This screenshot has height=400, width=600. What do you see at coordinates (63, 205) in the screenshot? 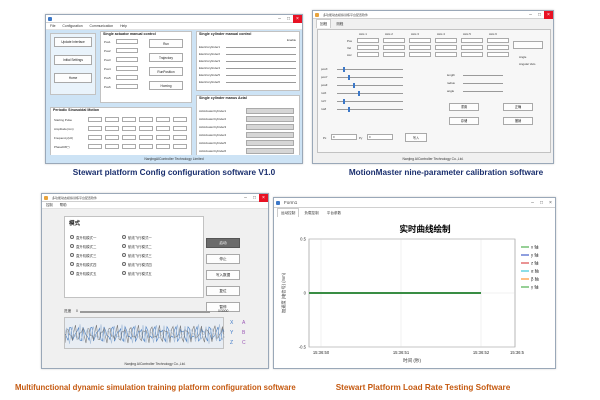
I see `menu-help: 帮助` at bounding box center [63, 205].